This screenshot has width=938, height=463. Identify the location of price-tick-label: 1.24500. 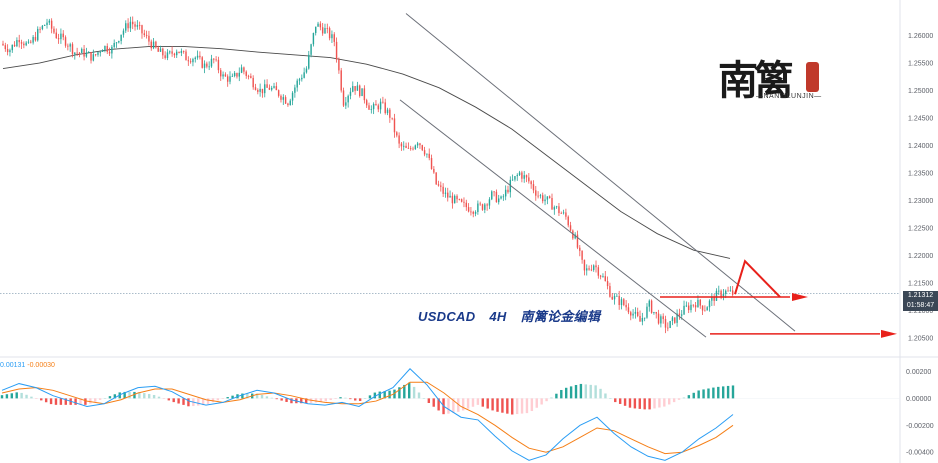
(920, 119).